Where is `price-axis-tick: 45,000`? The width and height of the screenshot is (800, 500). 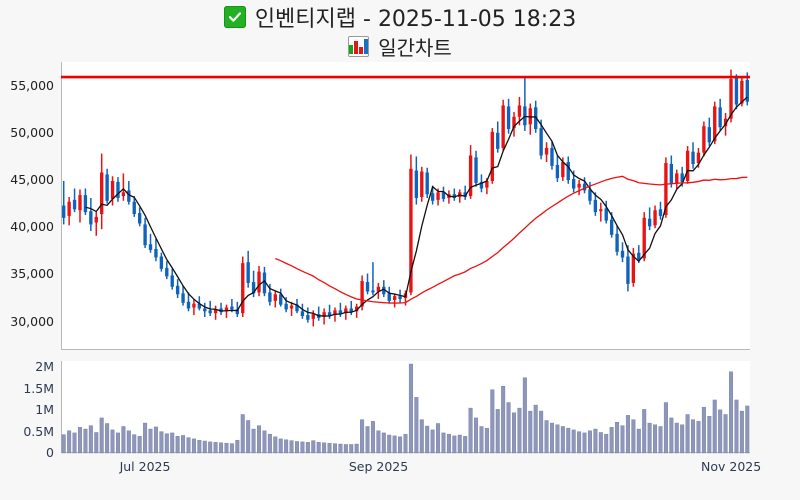
price-axis-tick: 45,000 is located at coordinates (32, 180).